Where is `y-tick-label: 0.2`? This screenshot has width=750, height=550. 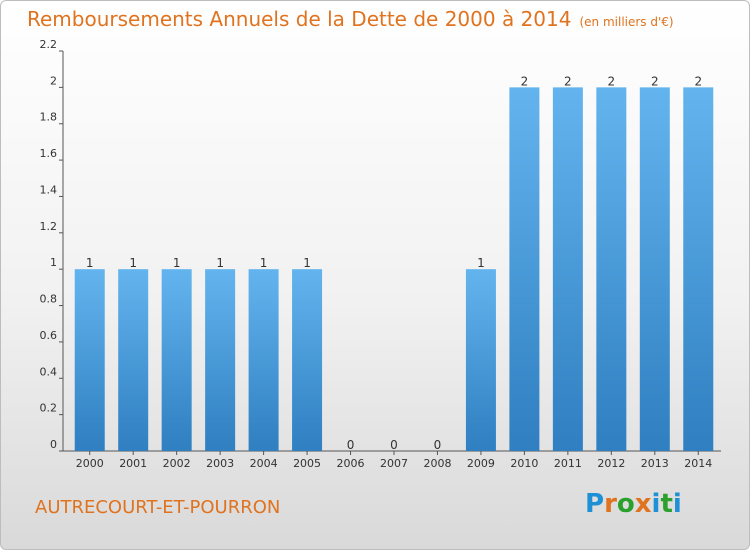 y-tick-label: 0.2 is located at coordinates (49, 408).